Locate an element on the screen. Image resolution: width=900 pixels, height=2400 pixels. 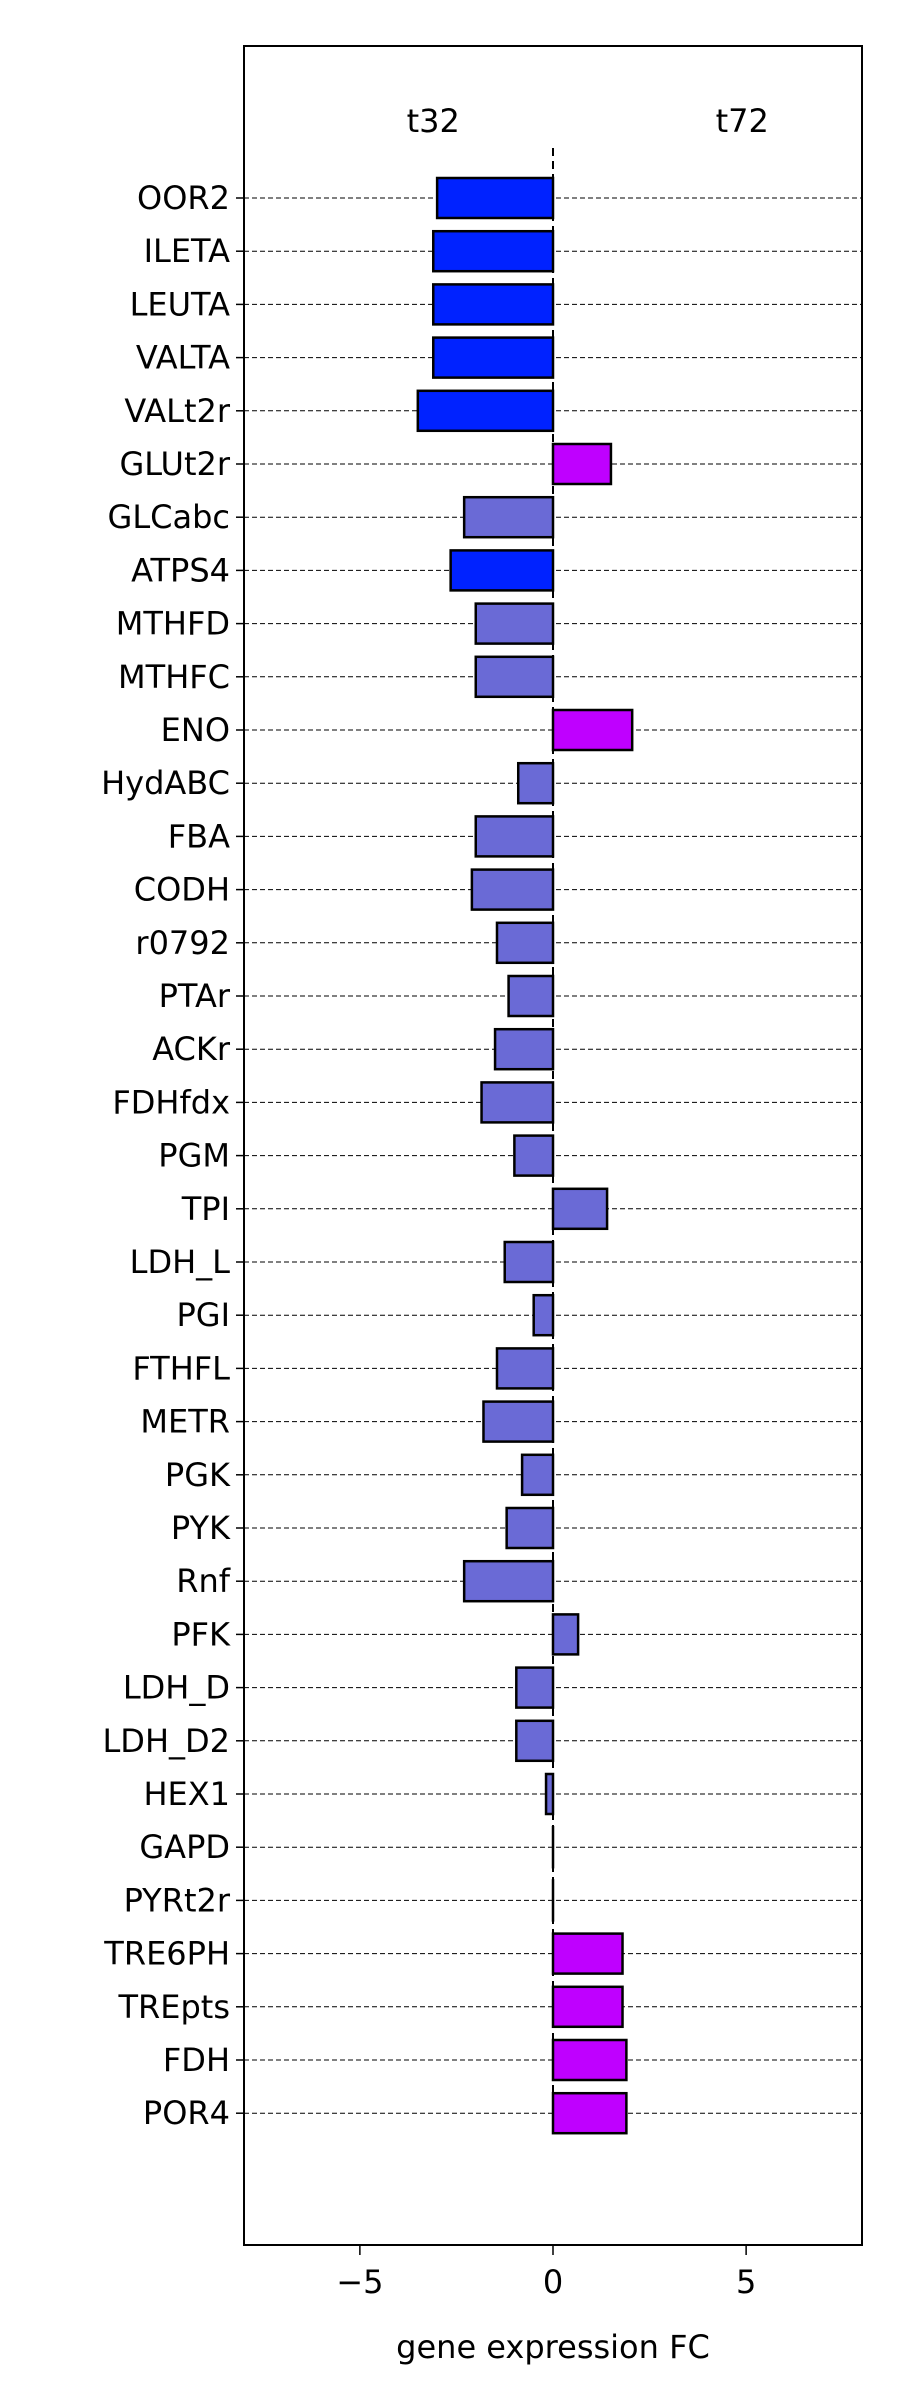
bar-hex1 is located at coordinates (549, 1794).